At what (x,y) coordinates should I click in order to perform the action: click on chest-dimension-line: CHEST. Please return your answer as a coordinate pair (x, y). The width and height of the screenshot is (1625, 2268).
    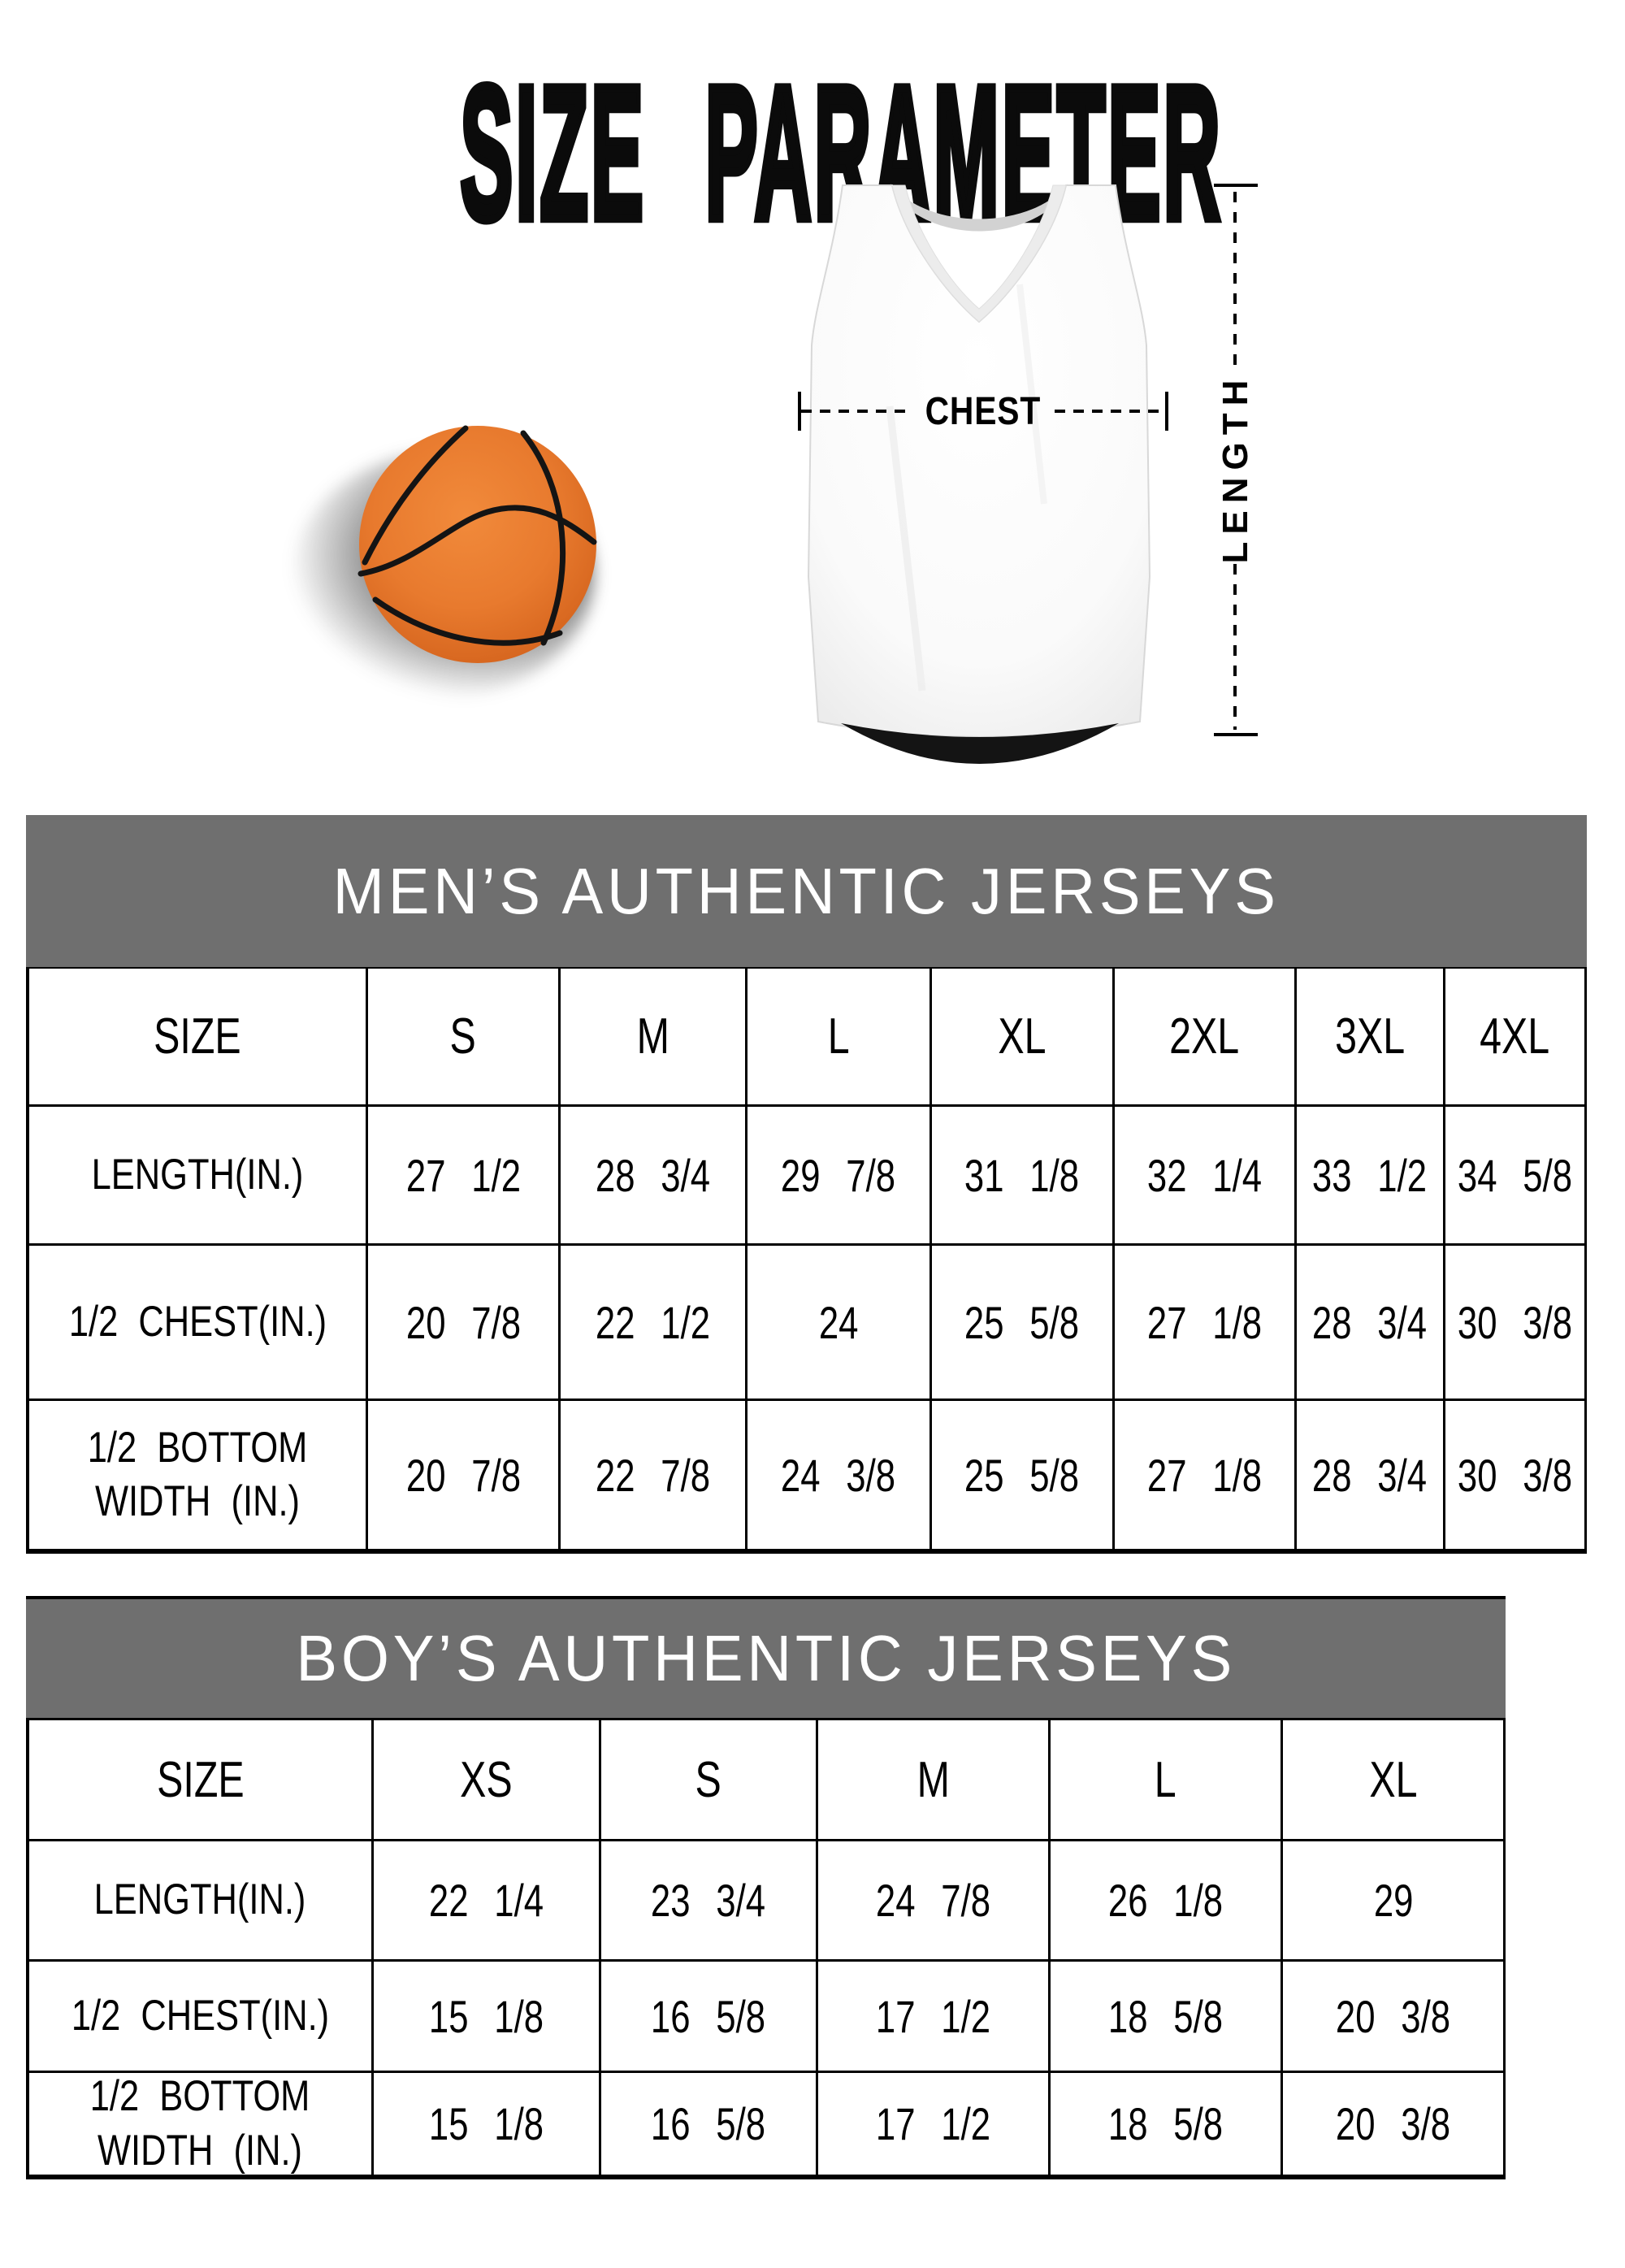
    Looking at the image, I should click on (983, 411).